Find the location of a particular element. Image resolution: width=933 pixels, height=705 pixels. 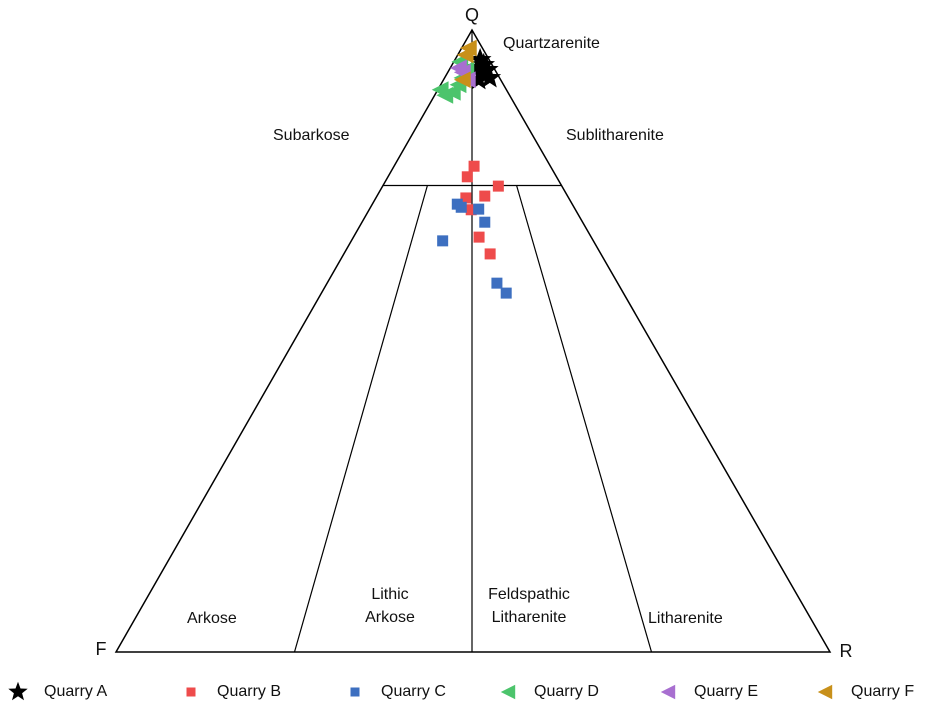

field-label: Sublitharenite is located at coordinates (615, 135).